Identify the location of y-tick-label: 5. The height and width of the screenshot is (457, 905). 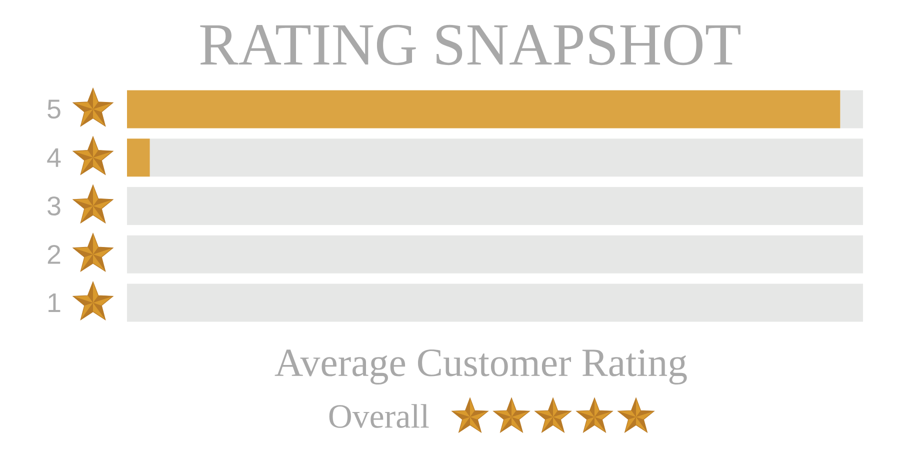
(54, 109).